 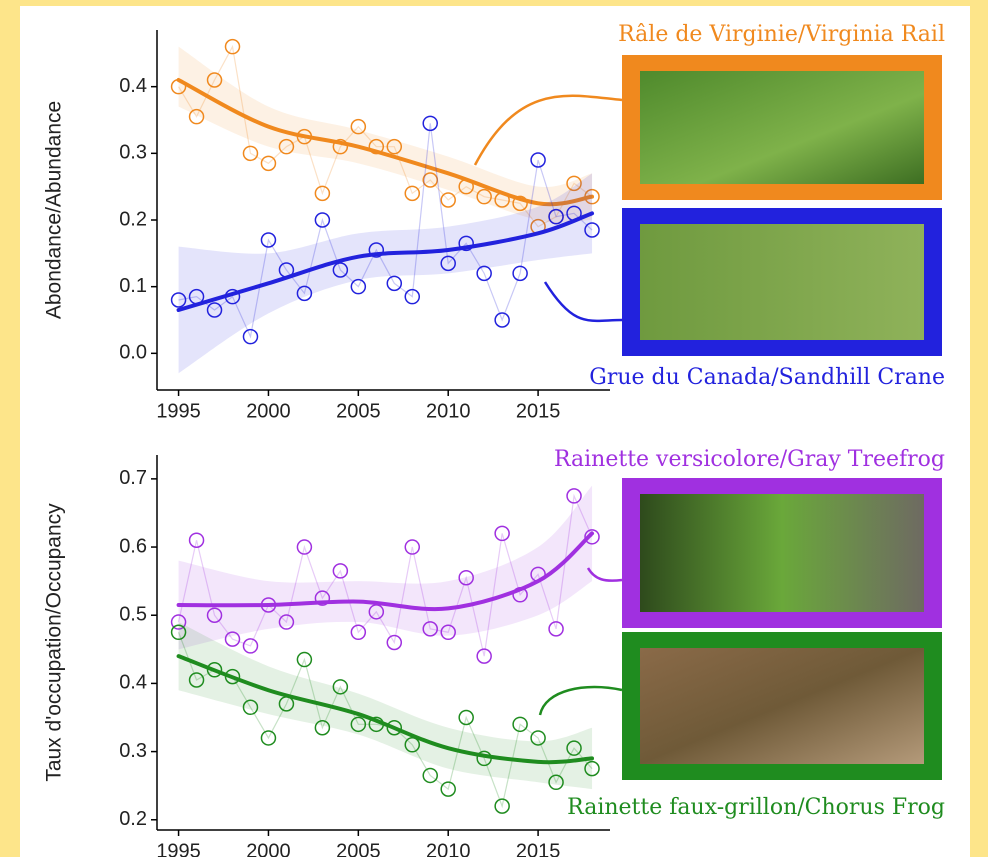 I want to click on y-tick-label: 0.6, so click(x=133, y=546).